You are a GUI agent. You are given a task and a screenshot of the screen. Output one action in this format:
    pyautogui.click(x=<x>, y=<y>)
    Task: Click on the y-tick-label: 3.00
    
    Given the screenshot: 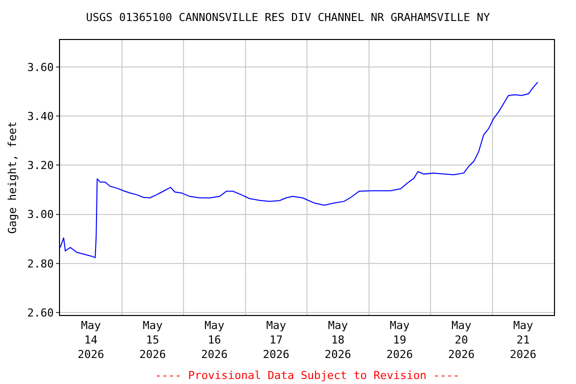 What is the action you would take?
    pyautogui.click(x=40, y=215)
    